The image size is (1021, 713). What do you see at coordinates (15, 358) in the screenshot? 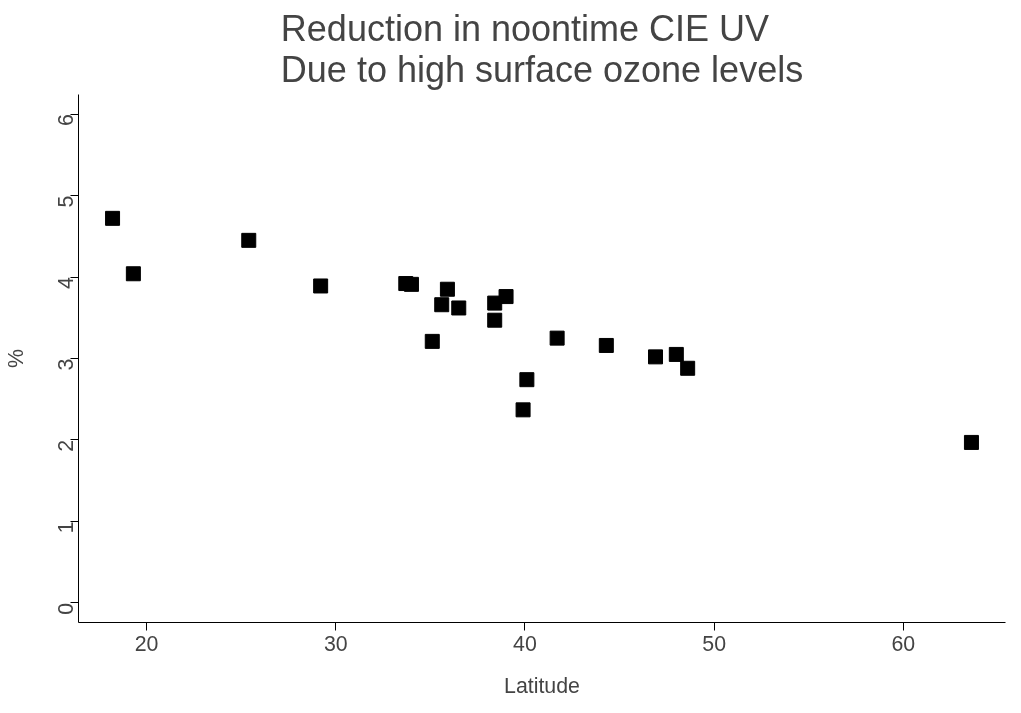
I see `y-axis-title: %` at bounding box center [15, 358].